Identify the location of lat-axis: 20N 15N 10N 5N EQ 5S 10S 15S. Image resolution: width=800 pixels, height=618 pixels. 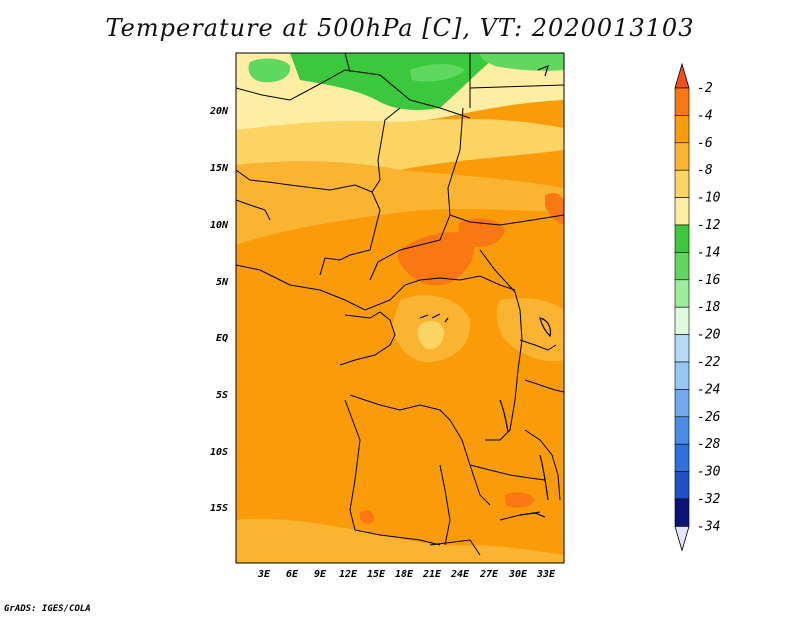
(219, 310).